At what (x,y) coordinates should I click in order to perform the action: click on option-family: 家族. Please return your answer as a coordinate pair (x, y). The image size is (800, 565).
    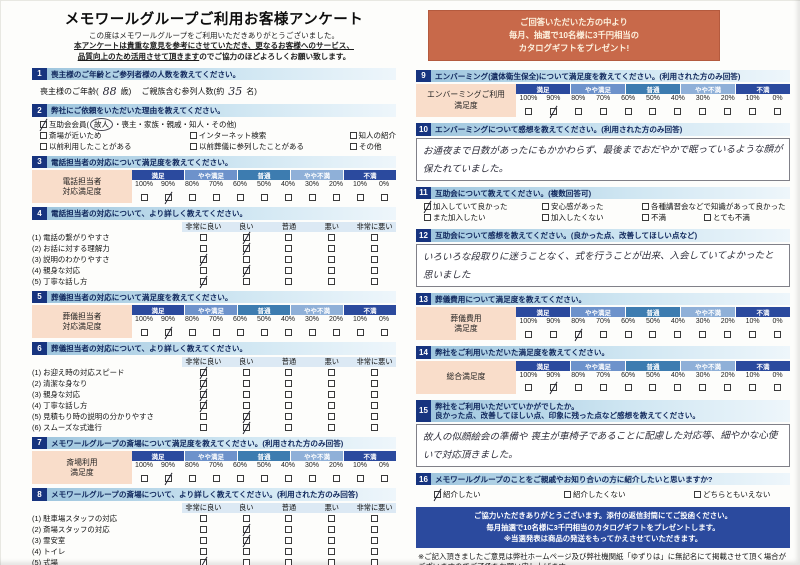
    Looking at the image, I should click on (151, 124).